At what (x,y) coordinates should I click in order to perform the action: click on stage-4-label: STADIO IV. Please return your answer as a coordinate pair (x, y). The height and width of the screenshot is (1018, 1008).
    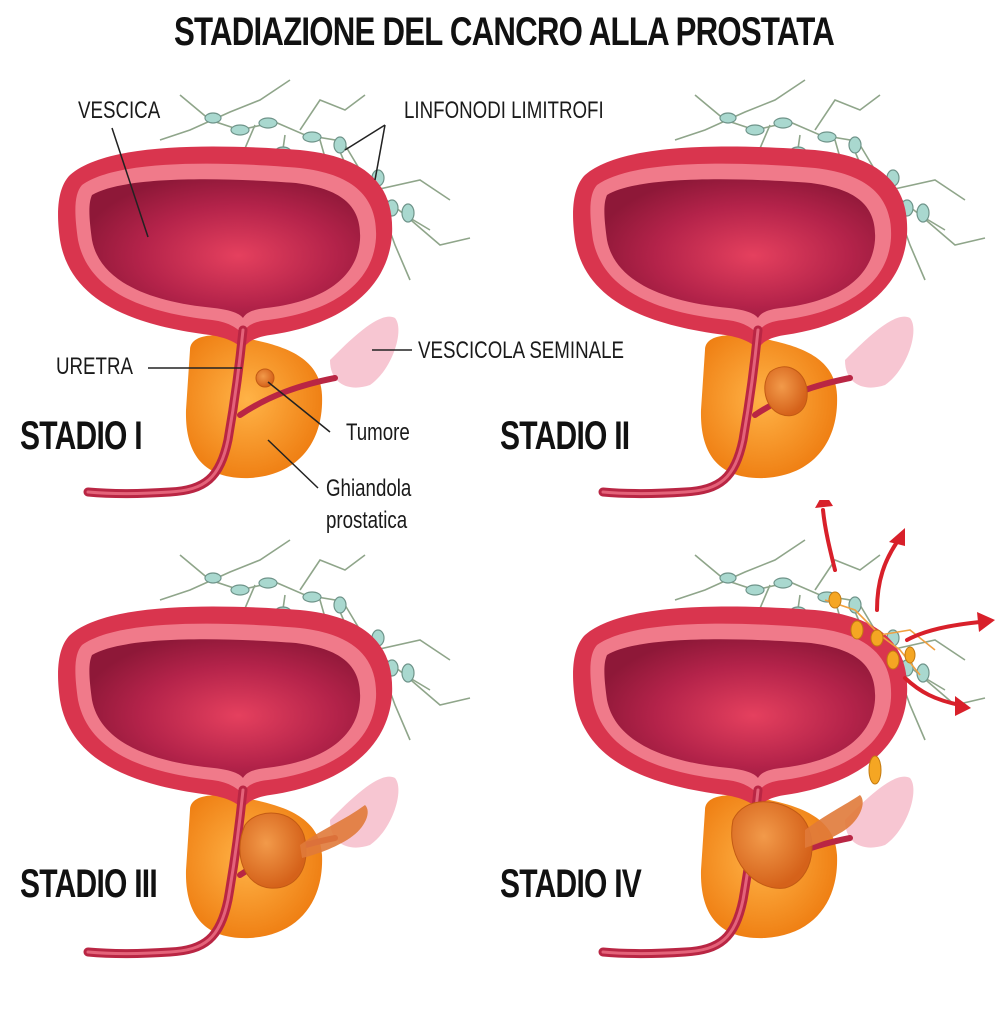
    Looking at the image, I should click on (571, 884).